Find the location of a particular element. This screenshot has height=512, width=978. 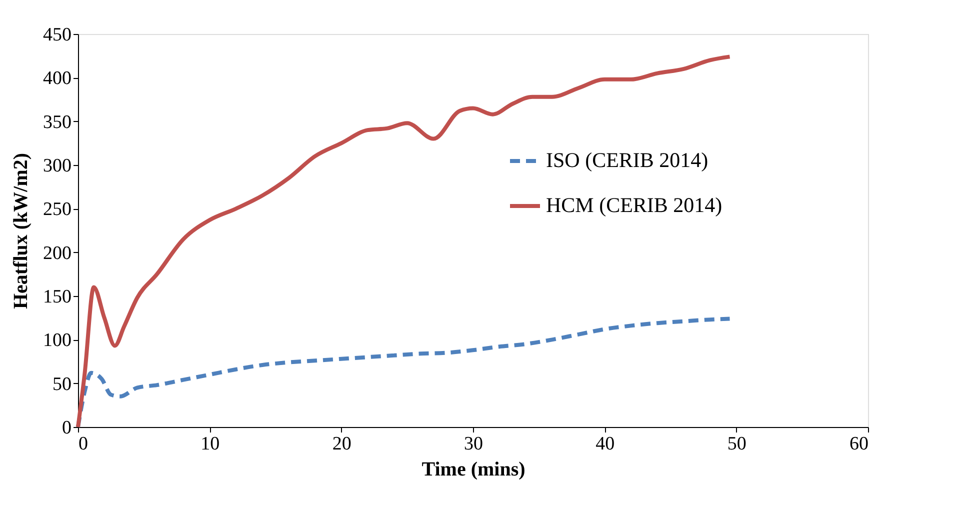

x-tick-label: 20 is located at coordinates (342, 444).